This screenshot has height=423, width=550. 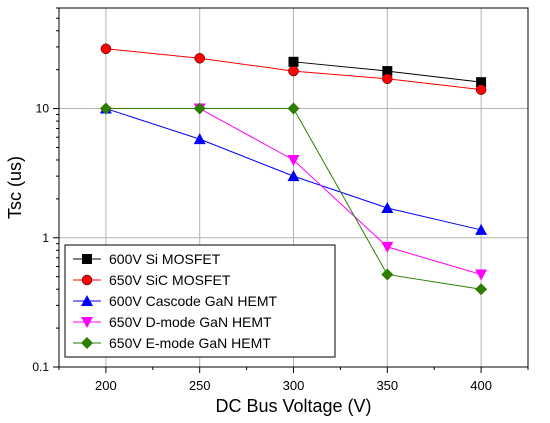 What do you see at coordinates (190, 343) in the screenshot?
I see `legend-label: 650V E-mode GaN HEMT` at bounding box center [190, 343].